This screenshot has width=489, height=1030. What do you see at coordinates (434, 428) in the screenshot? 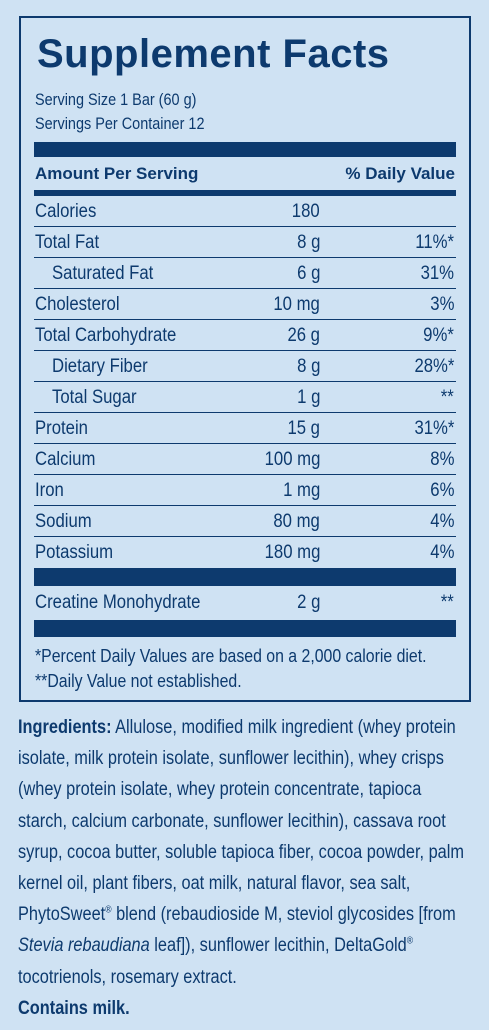
I see `nutrient-daily-value: 31%*` at bounding box center [434, 428].